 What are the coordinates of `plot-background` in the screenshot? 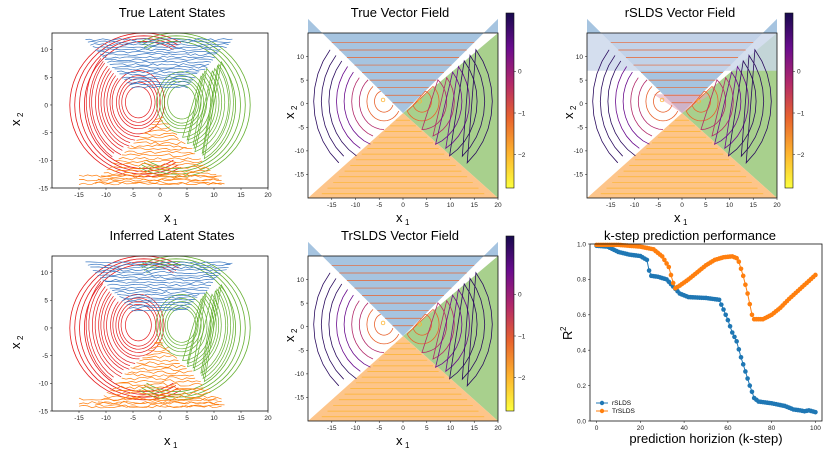 It's located at (706, 332).